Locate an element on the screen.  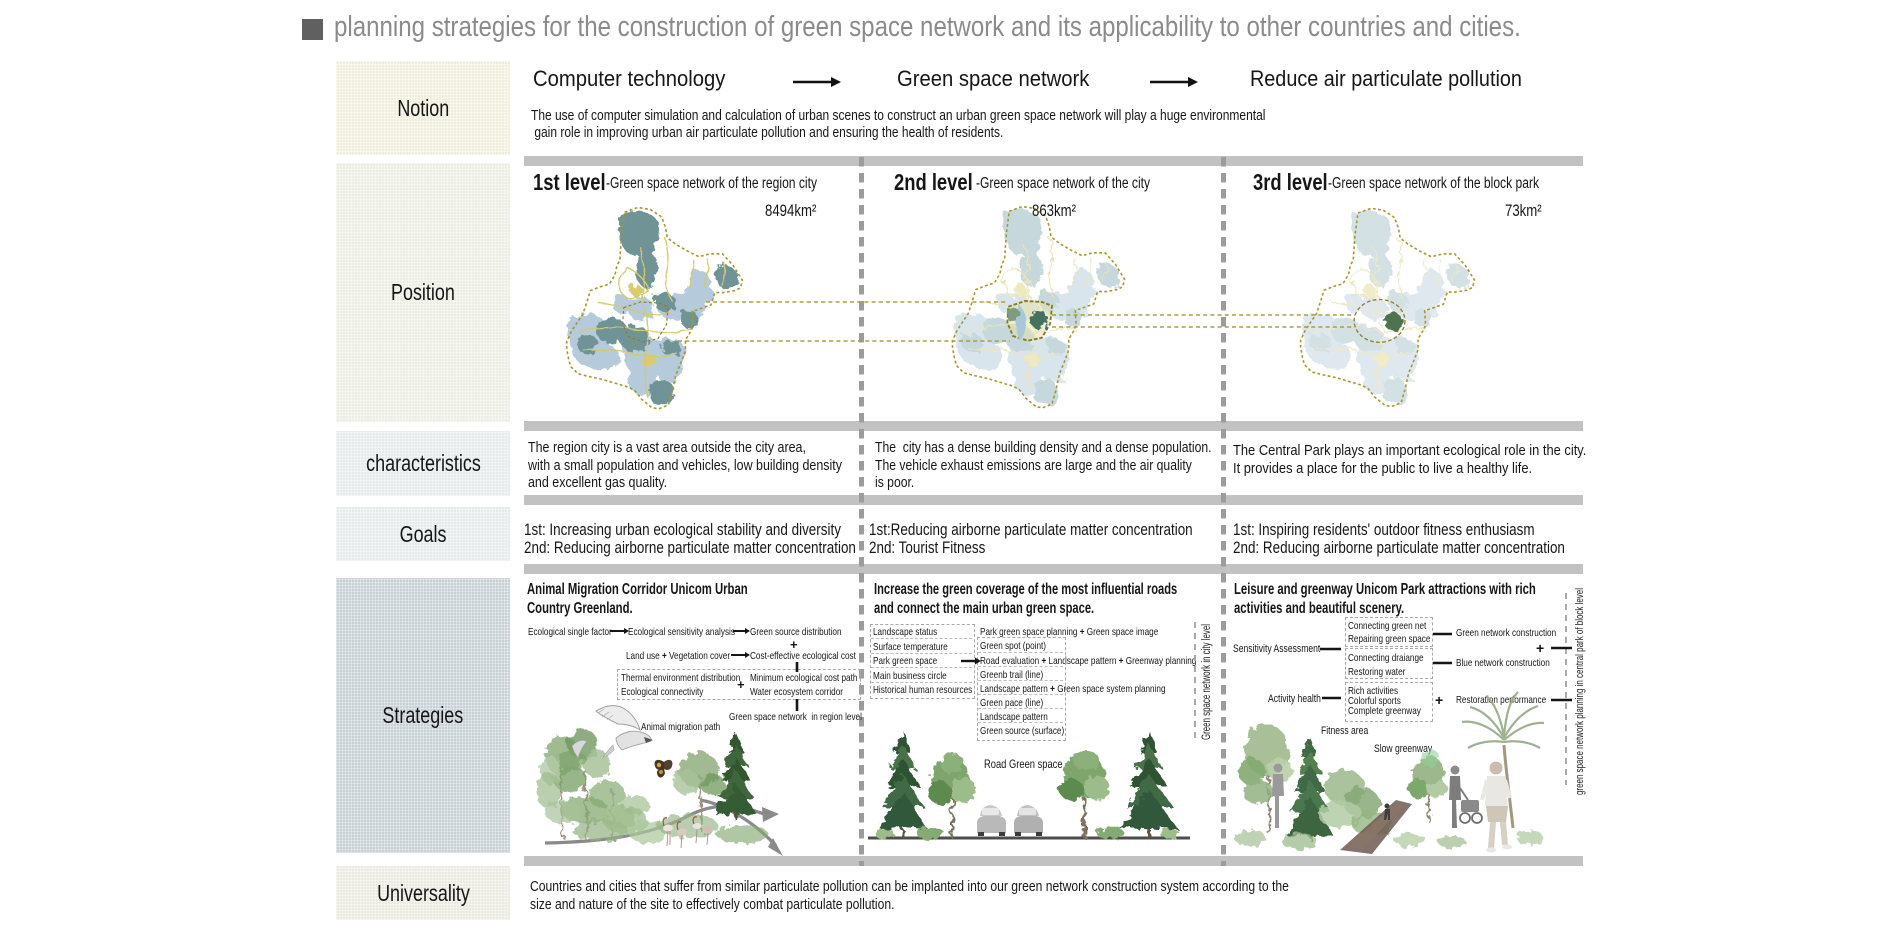
svg-text:Green space network in city le: Green space network in city level is located at coordinates (1207, 682).